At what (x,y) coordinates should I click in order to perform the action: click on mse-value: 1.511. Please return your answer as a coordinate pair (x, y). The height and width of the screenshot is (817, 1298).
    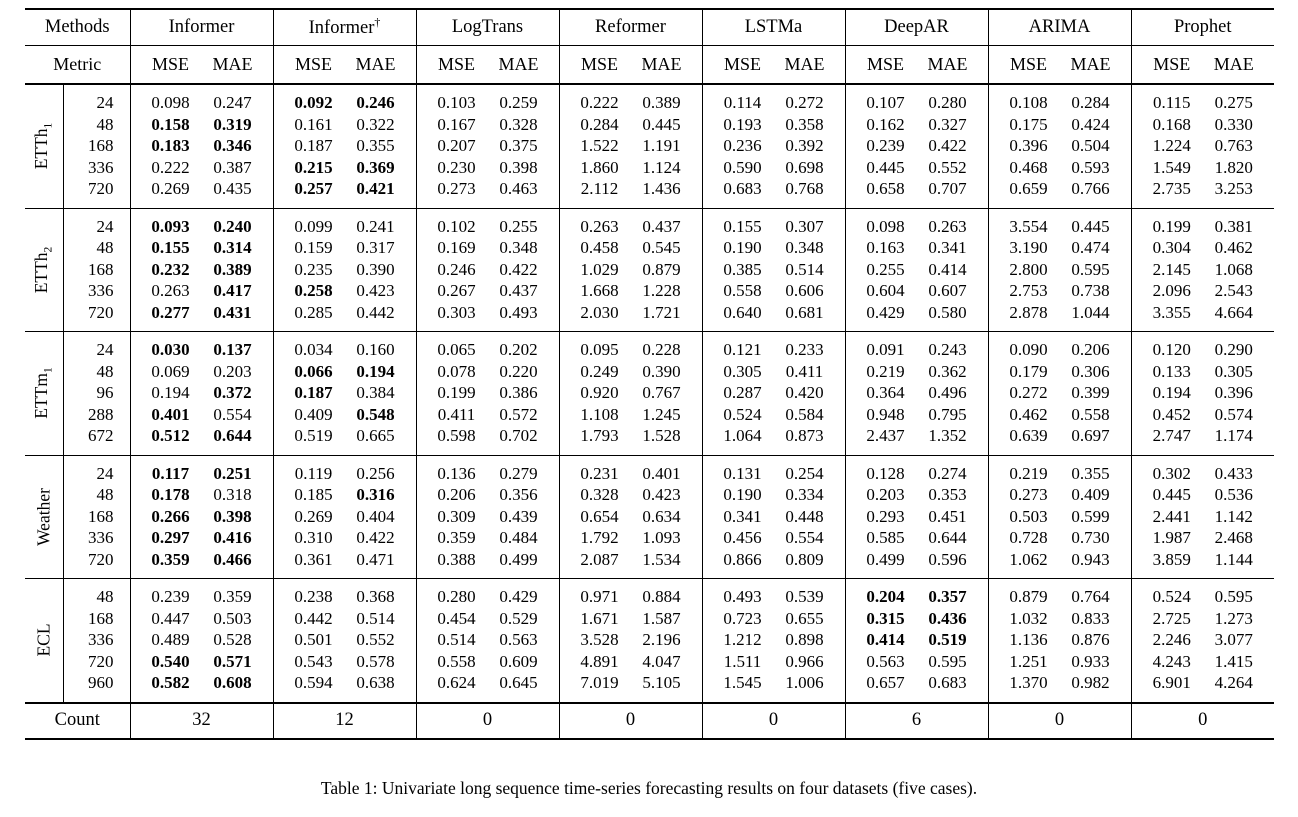
    Looking at the image, I should click on (742, 661).